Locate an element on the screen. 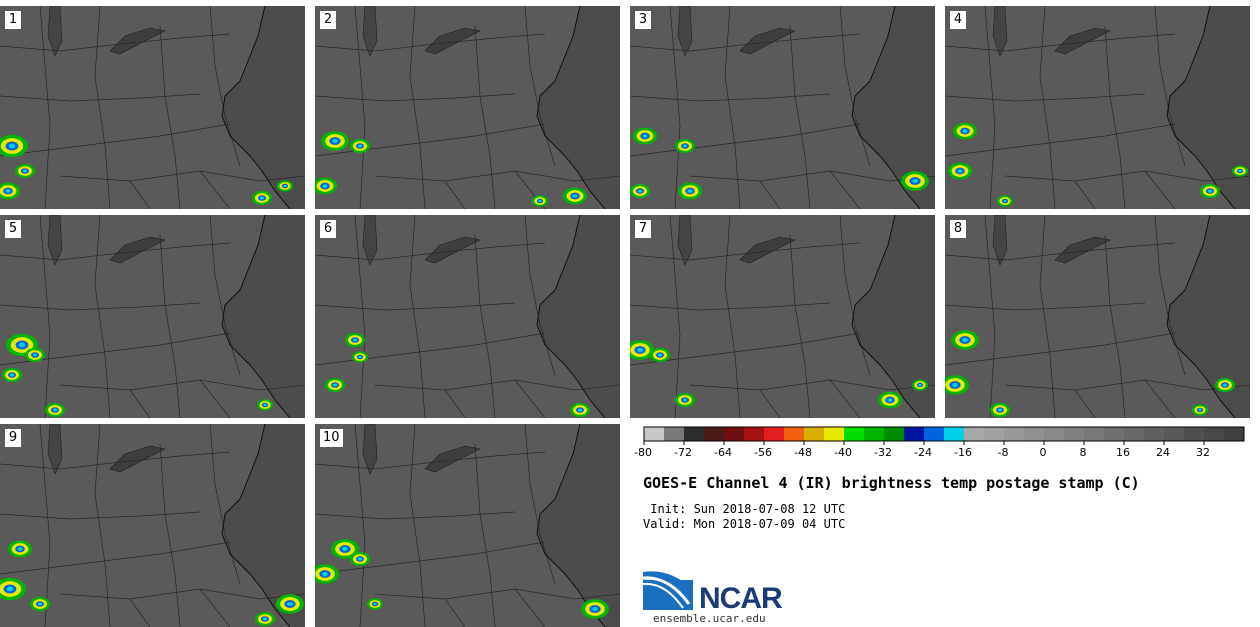 This screenshot has height=627, width=1260. postage-stamp: 5 is located at coordinates (152, 316).